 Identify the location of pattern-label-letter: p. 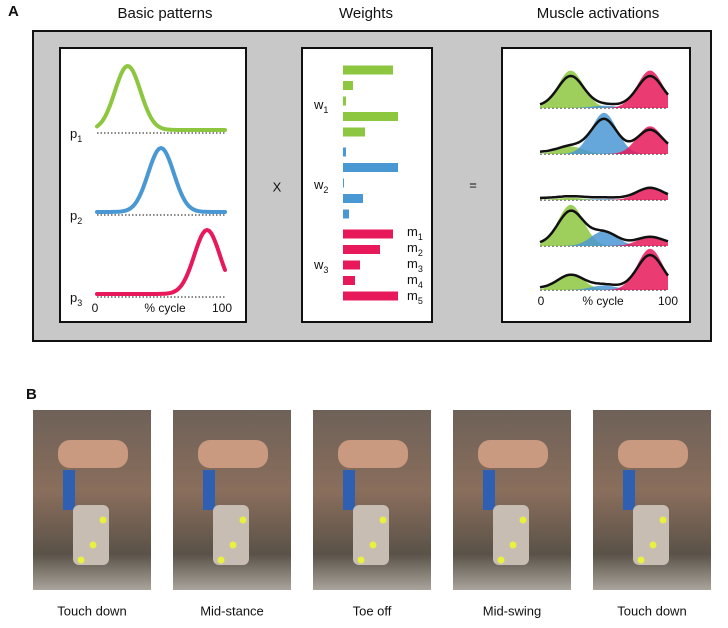
(73, 297).